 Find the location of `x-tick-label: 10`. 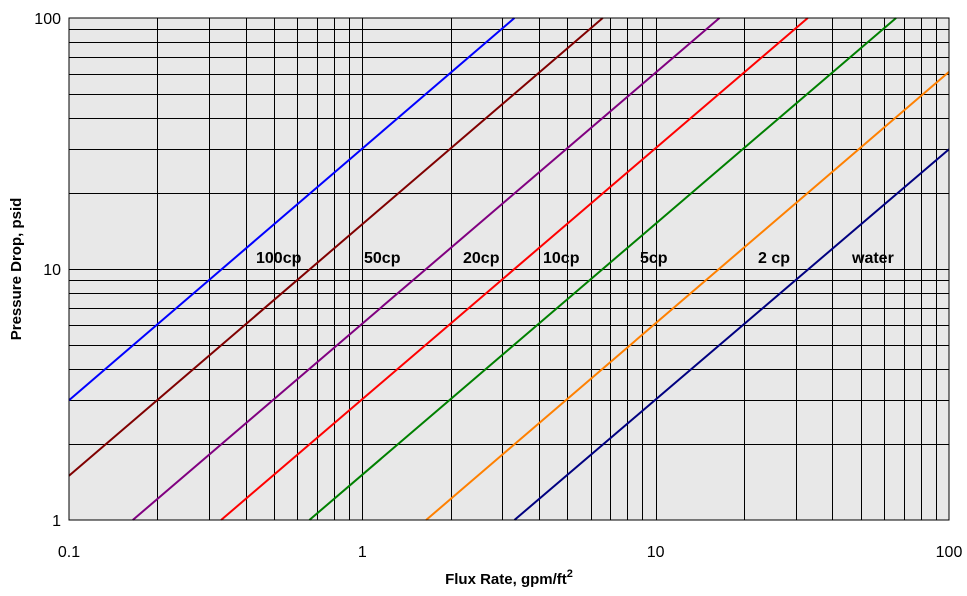

x-tick-label: 10 is located at coordinates (656, 552).